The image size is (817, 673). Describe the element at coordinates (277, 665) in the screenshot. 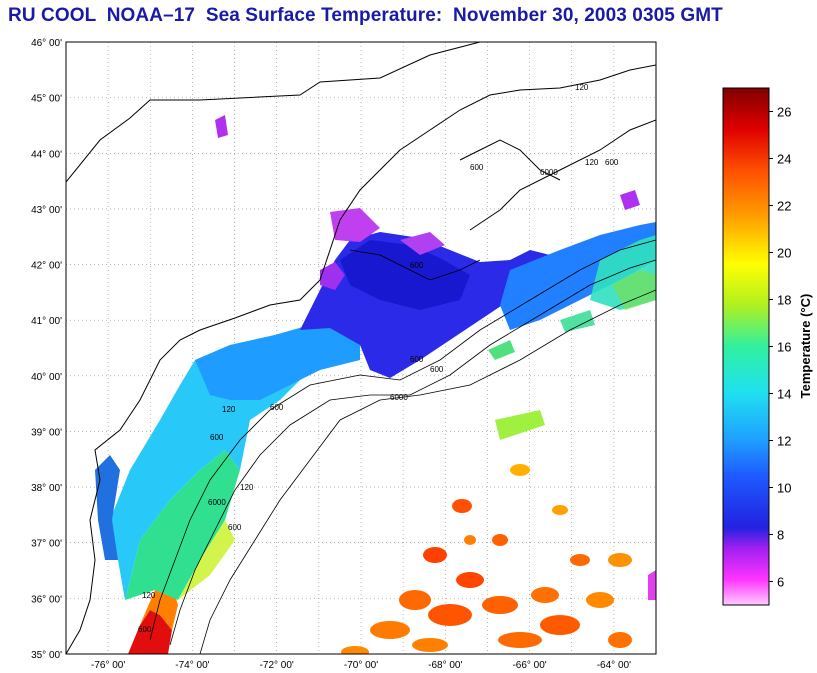

I see `lon-tick-label: -72° 00'` at that location.